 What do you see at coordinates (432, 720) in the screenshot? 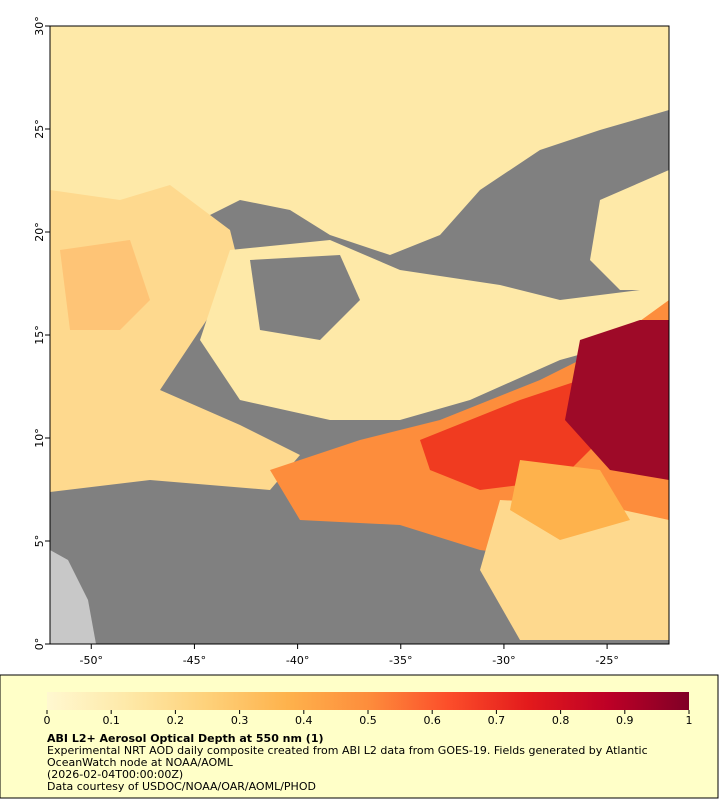
I see `colorbar-tick-label: 0.6` at bounding box center [432, 720].